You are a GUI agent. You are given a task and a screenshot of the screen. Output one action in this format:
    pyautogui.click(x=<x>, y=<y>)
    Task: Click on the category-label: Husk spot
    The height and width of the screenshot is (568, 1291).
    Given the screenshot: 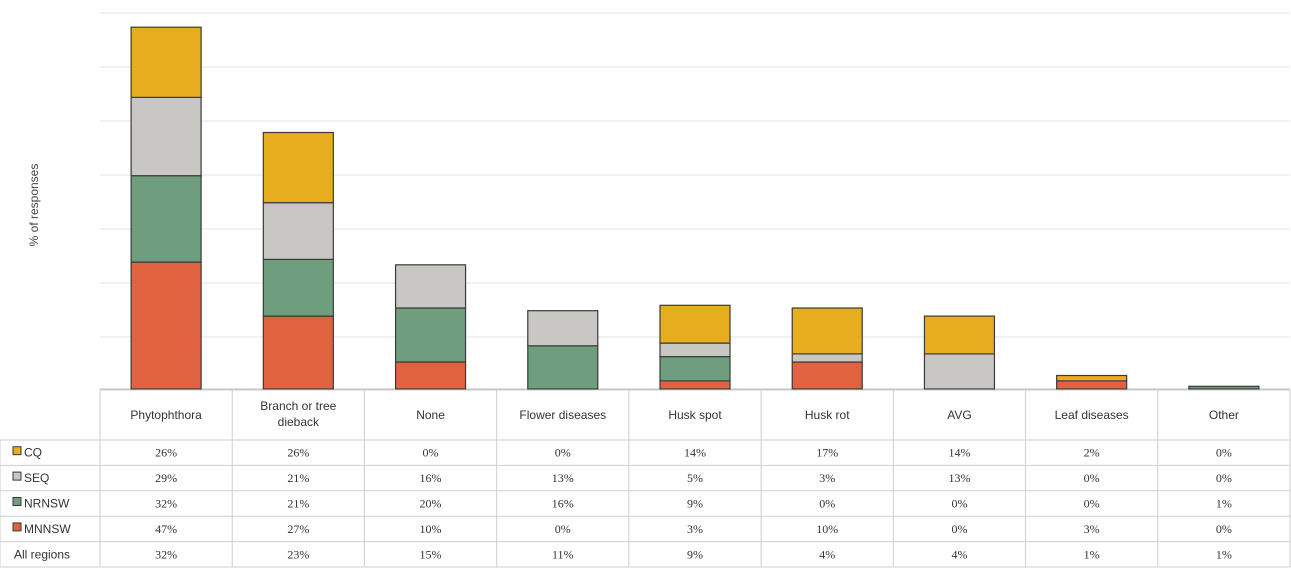 What is the action you would take?
    pyautogui.click(x=695, y=415)
    